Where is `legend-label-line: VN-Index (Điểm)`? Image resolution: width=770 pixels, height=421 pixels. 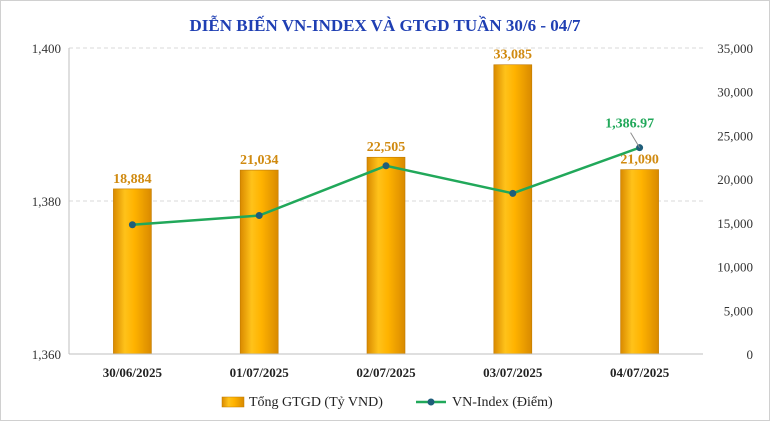 legend-label-line: VN-Index (Điểm) is located at coordinates (502, 402).